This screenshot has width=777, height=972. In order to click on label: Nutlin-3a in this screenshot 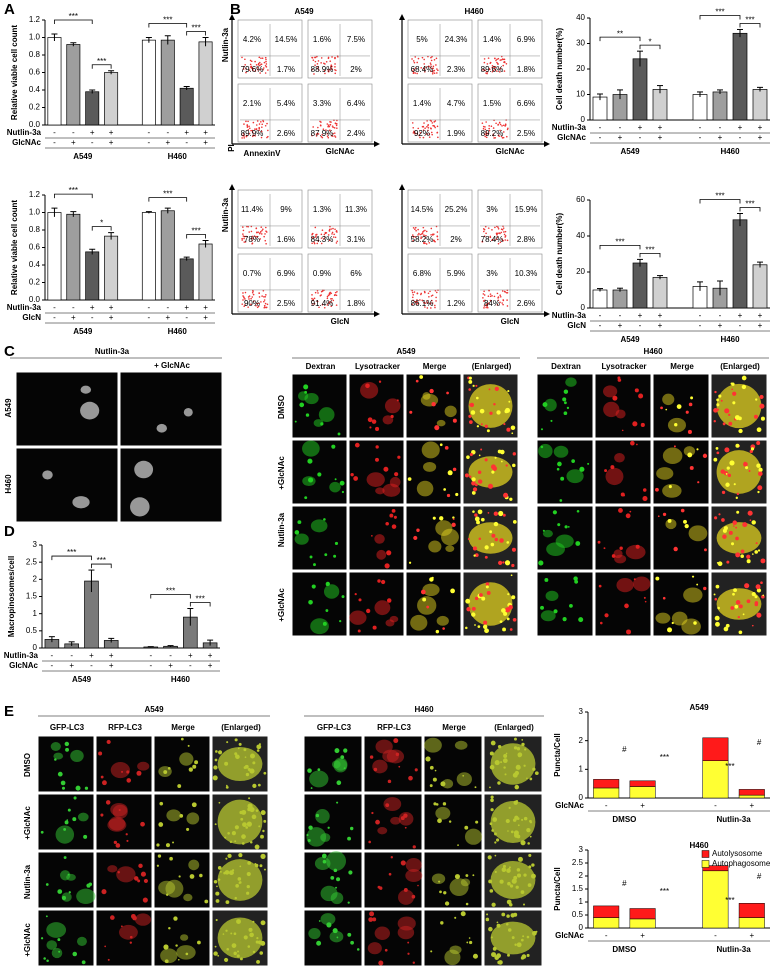, I will do `click(24, 132)`.